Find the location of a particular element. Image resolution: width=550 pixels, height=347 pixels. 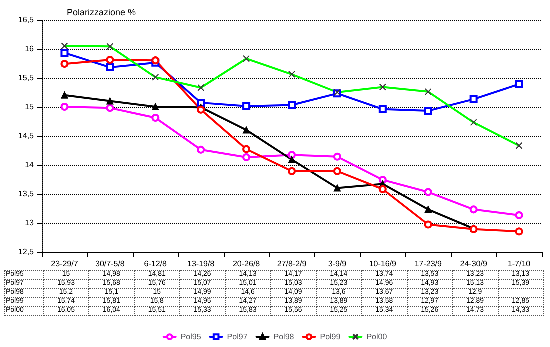

x-tick-label: 24-30/9 is located at coordinates (474, 264).